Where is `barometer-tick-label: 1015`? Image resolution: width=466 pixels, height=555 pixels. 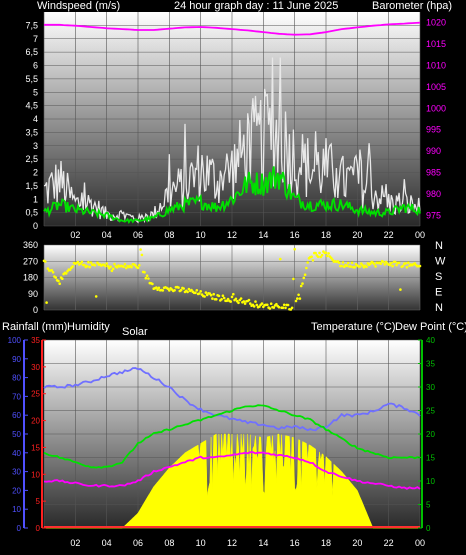
barometer-tick-label: 1015 is located at coordinates (436, 44).